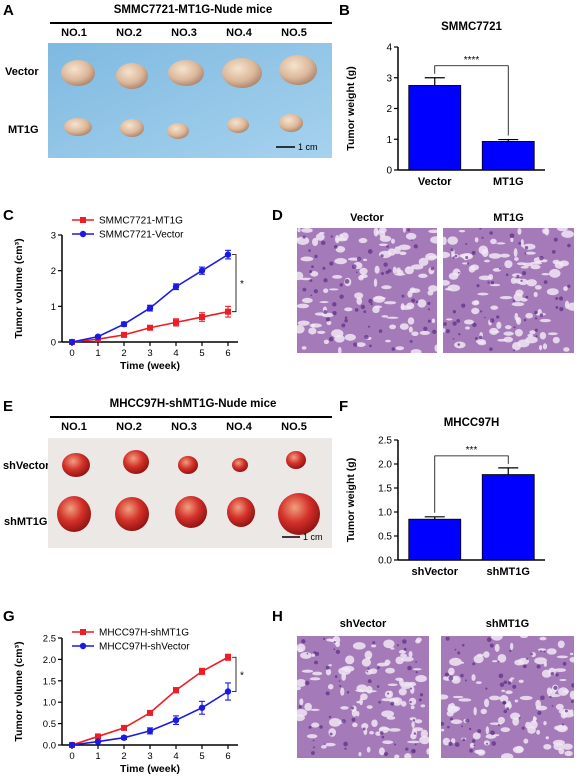 The height and width of the screenshot is (783, 579). What do you see at coordinates (97, 353) in the screenshot?
I see `chart-c-xtick-label: 1` at bounding box center [97, 353].